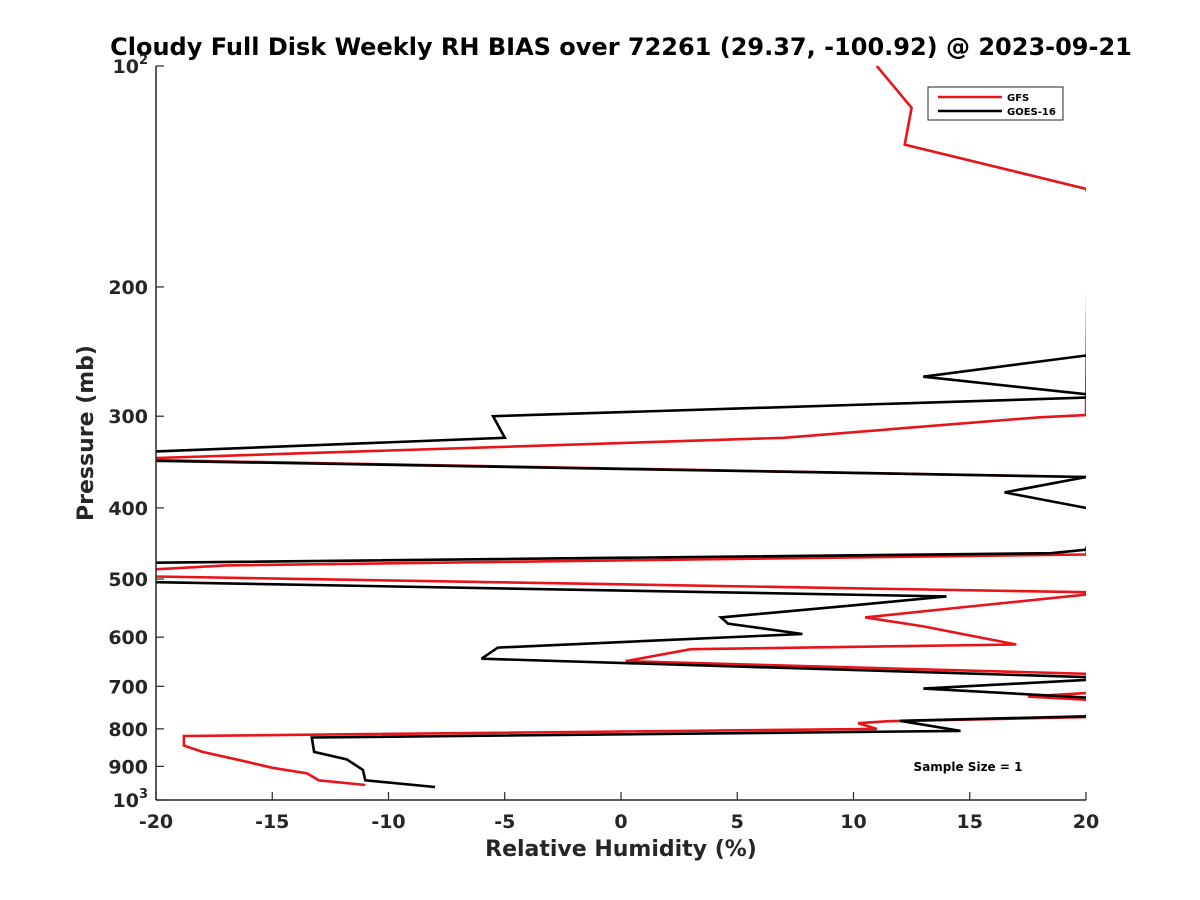 This screenshot has height=900, width=1200. What do you see at coordinates (853, 822) in the screenshot?
I see `x-tick-label: 10` at bounding box center [853, 822].